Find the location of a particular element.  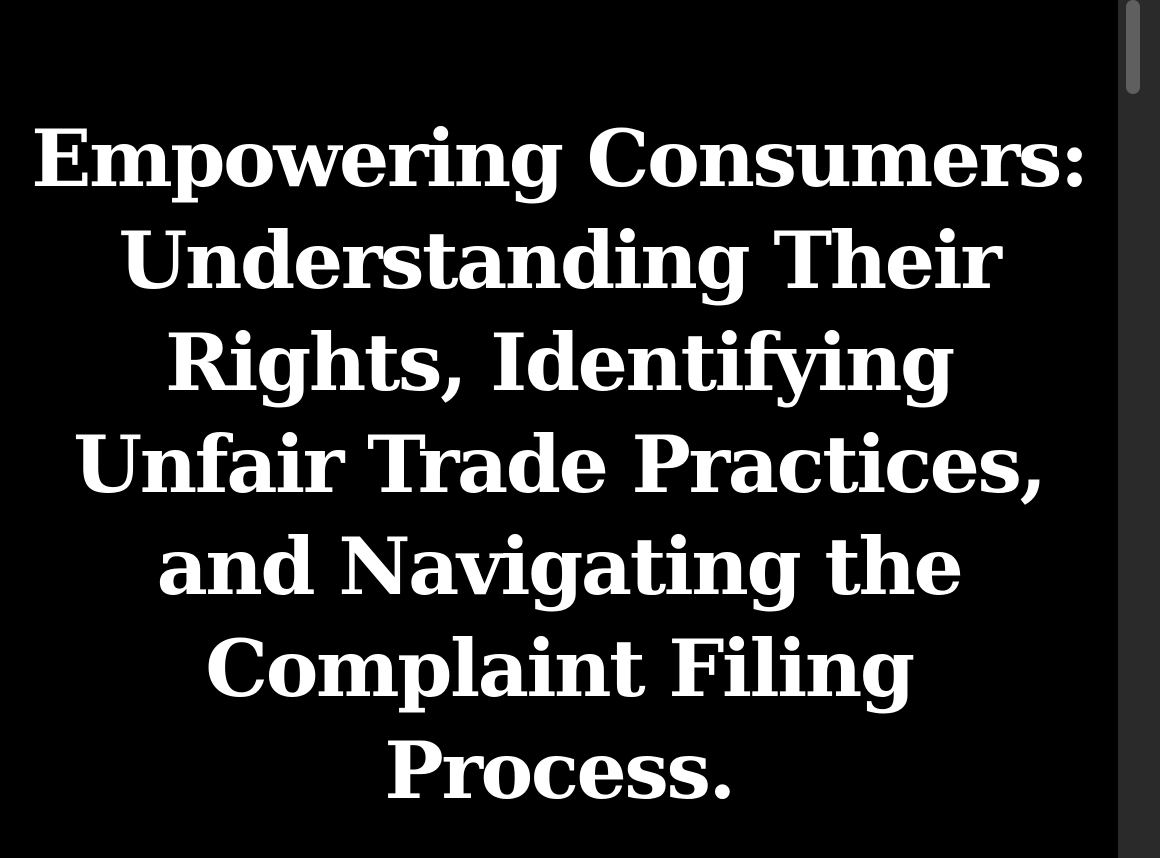

vertical-scrollbar is located at coordinates (1139, 429).